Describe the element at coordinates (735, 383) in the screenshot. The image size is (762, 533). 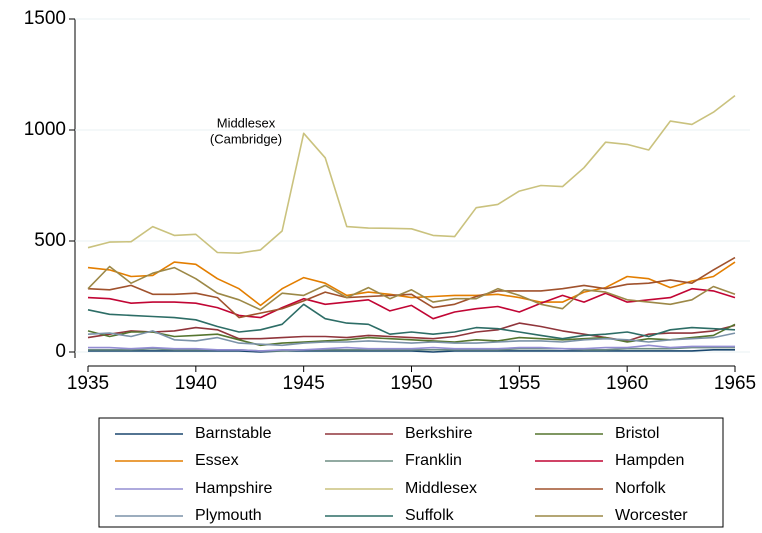
I see `x-tick-label: 1965` at that location.